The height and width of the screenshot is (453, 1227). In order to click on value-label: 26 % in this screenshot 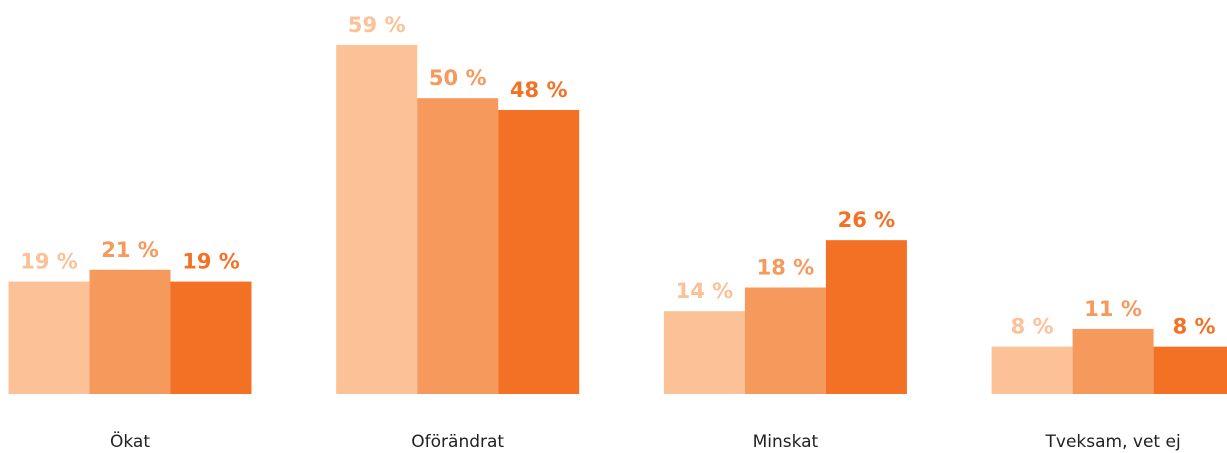, I will do `click(867, 220)`.